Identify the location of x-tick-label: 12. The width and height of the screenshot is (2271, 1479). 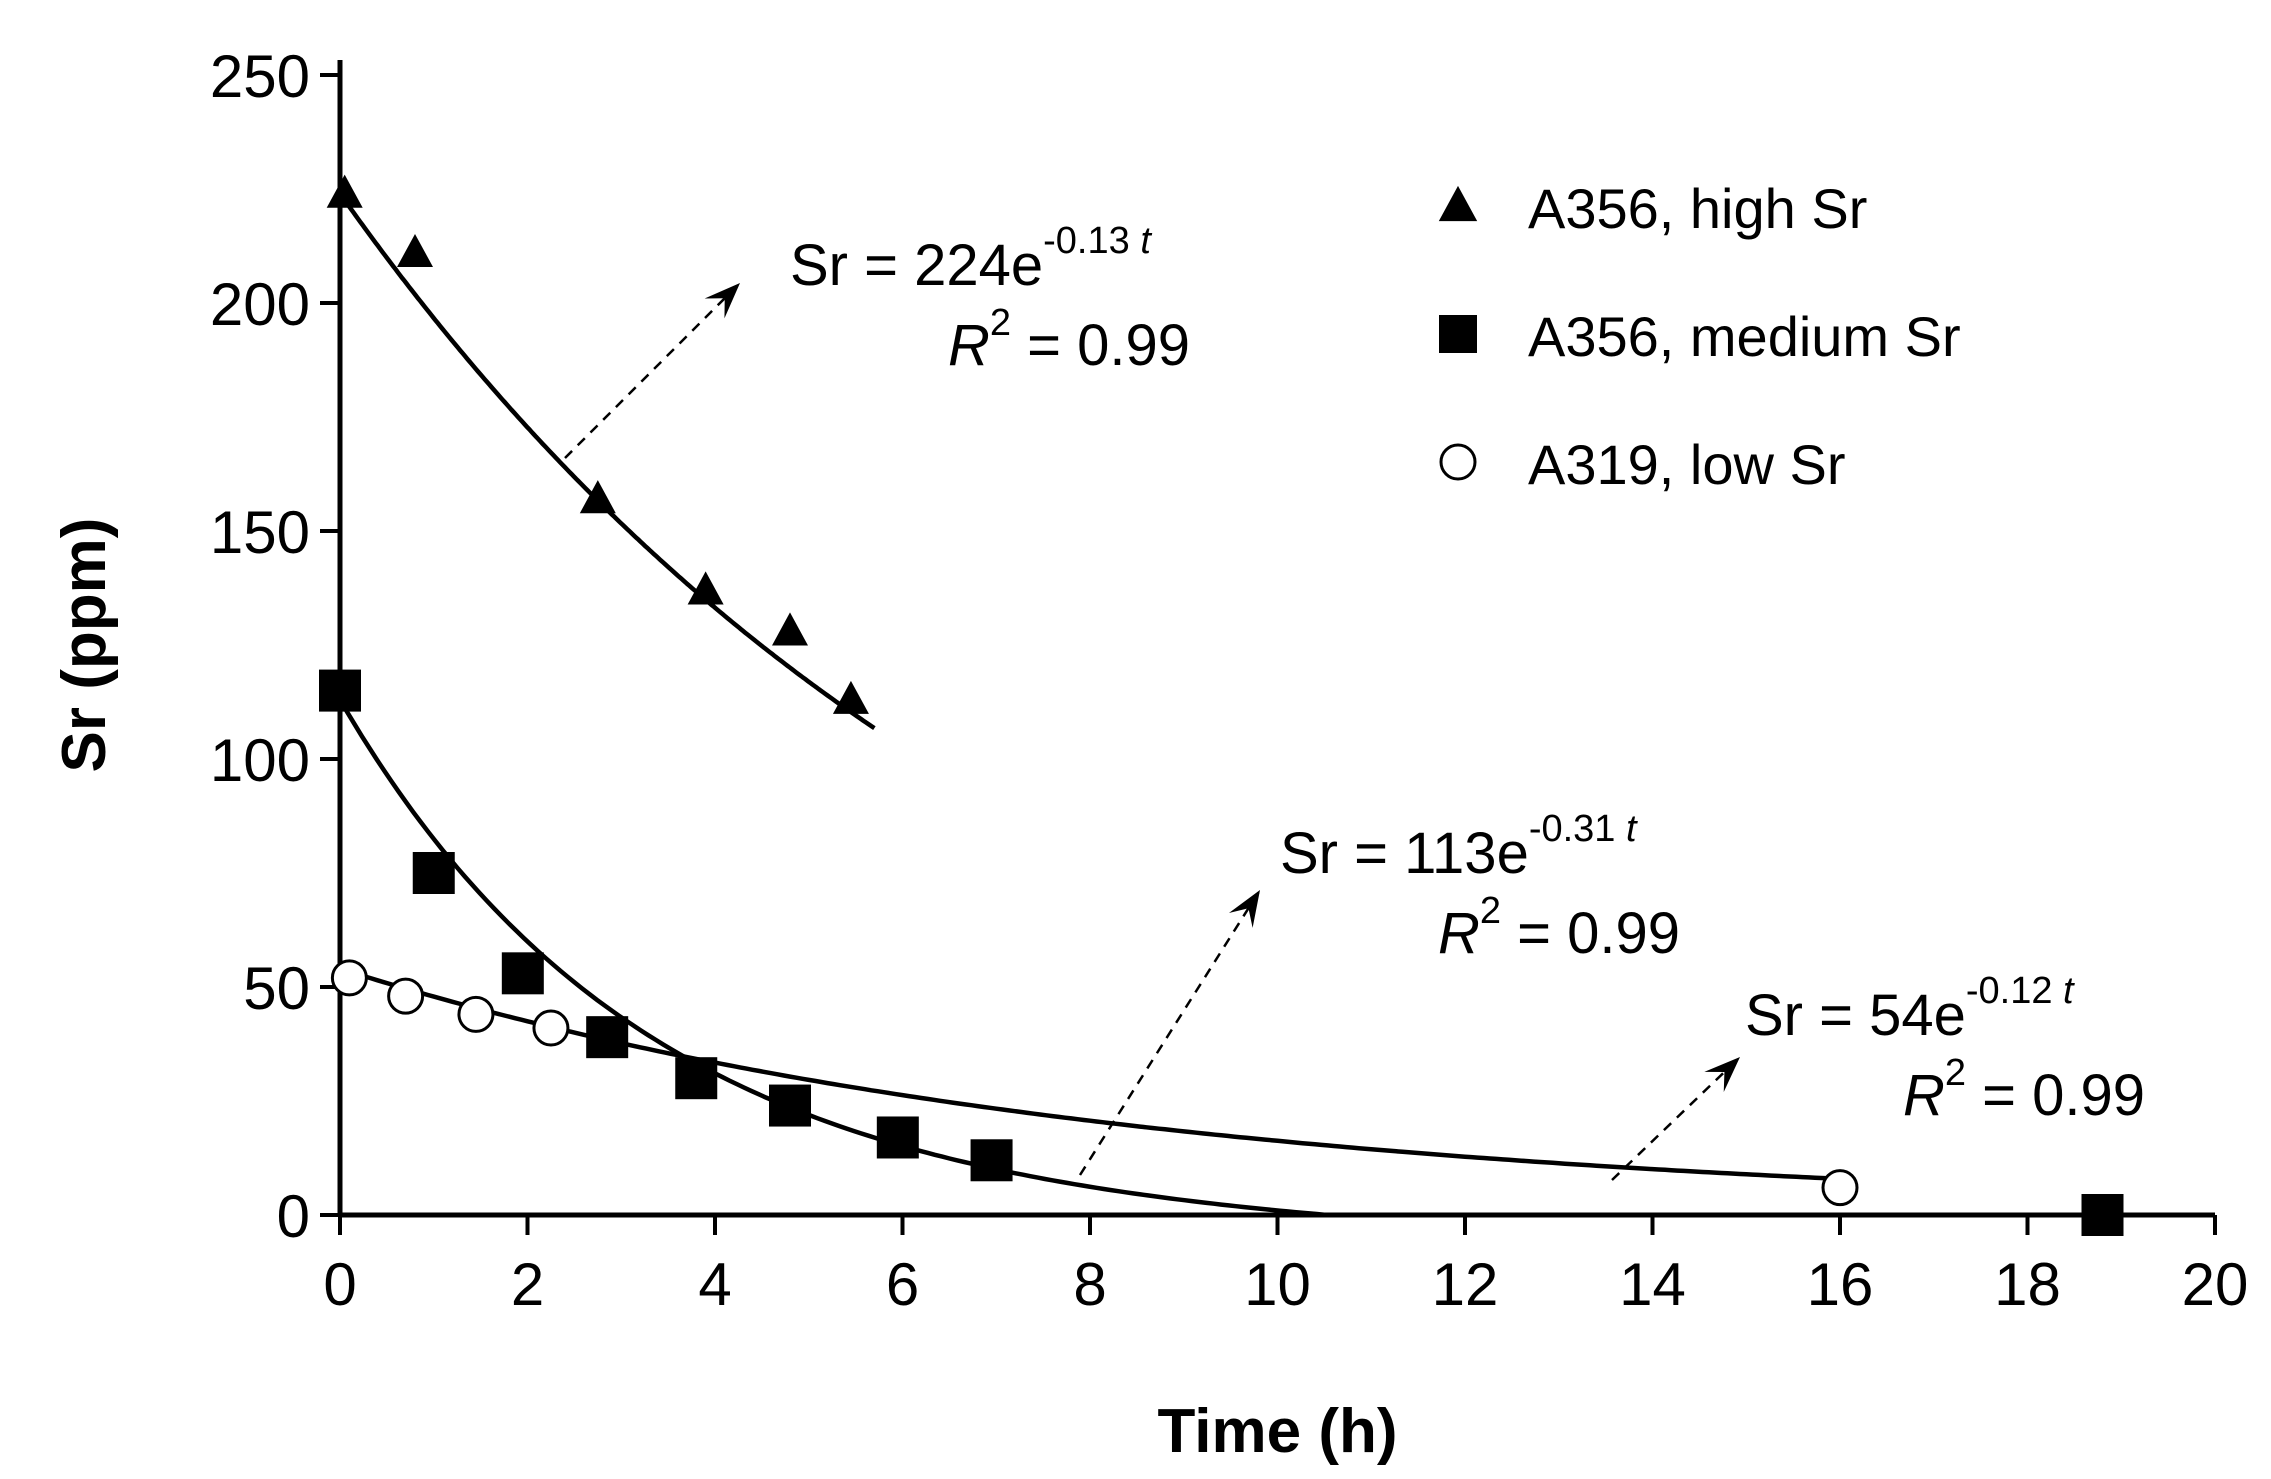
(1465, 1284).